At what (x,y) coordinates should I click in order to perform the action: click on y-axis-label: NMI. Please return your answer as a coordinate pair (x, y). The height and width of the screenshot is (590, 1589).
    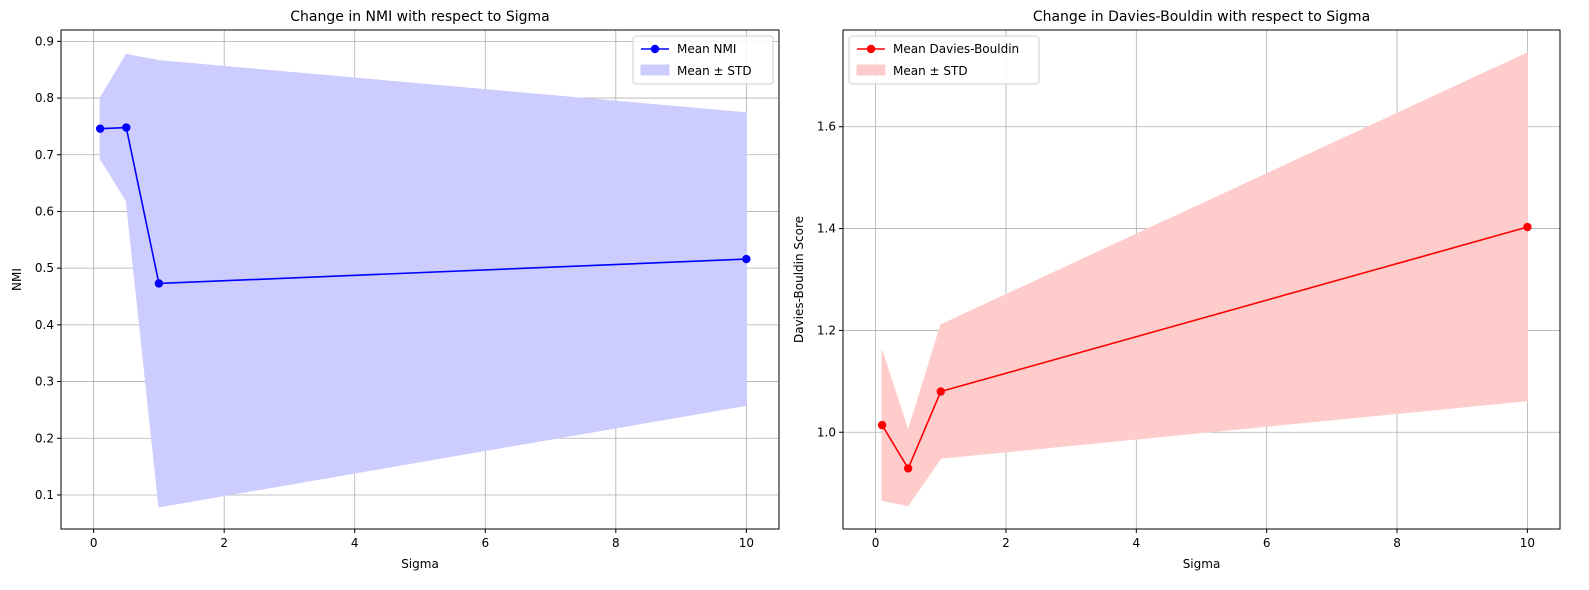
    Looking at the image, I should click on (17, 279).